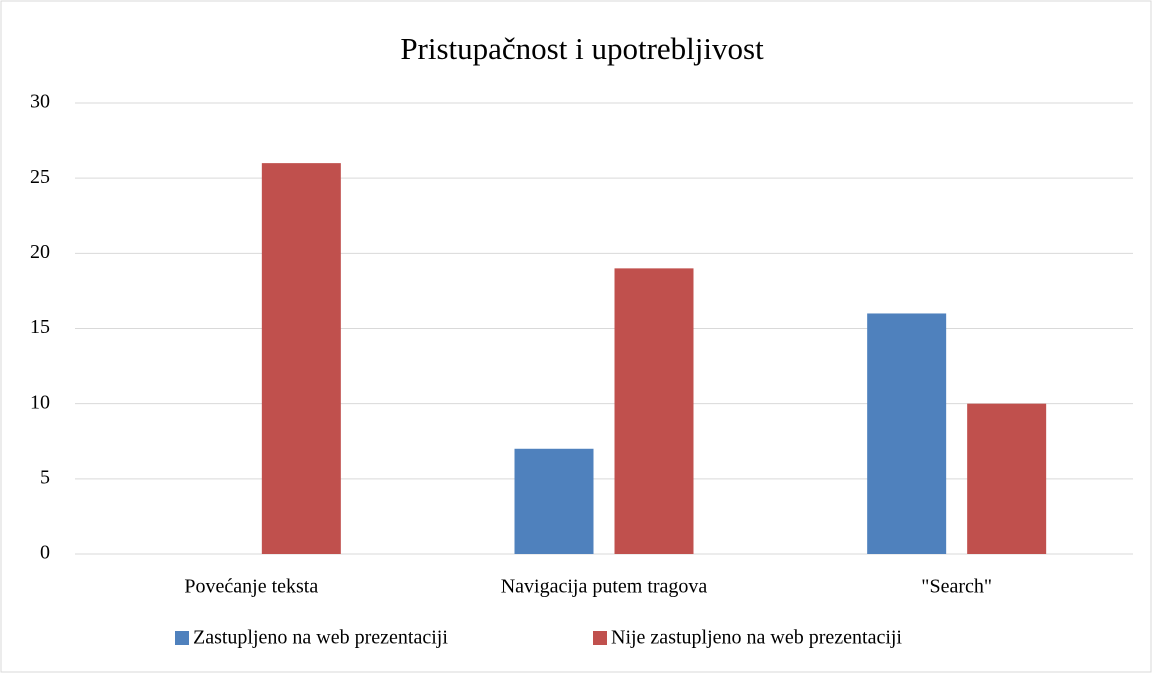 The width and height of the screenshot is (1152, 673). Describe the element at coordinates (40, 177) in the screenshot. I see `y-tick-label: 25` at that location.